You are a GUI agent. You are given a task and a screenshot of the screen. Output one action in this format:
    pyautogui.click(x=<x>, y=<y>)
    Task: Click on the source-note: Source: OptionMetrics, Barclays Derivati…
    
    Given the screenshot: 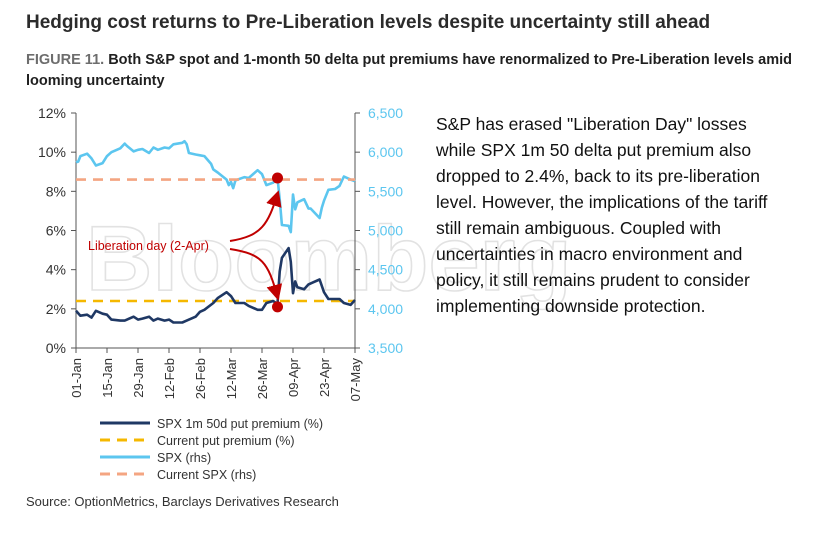 What is the action you would take?
    pyautogui.click(x=182, y=501)
    